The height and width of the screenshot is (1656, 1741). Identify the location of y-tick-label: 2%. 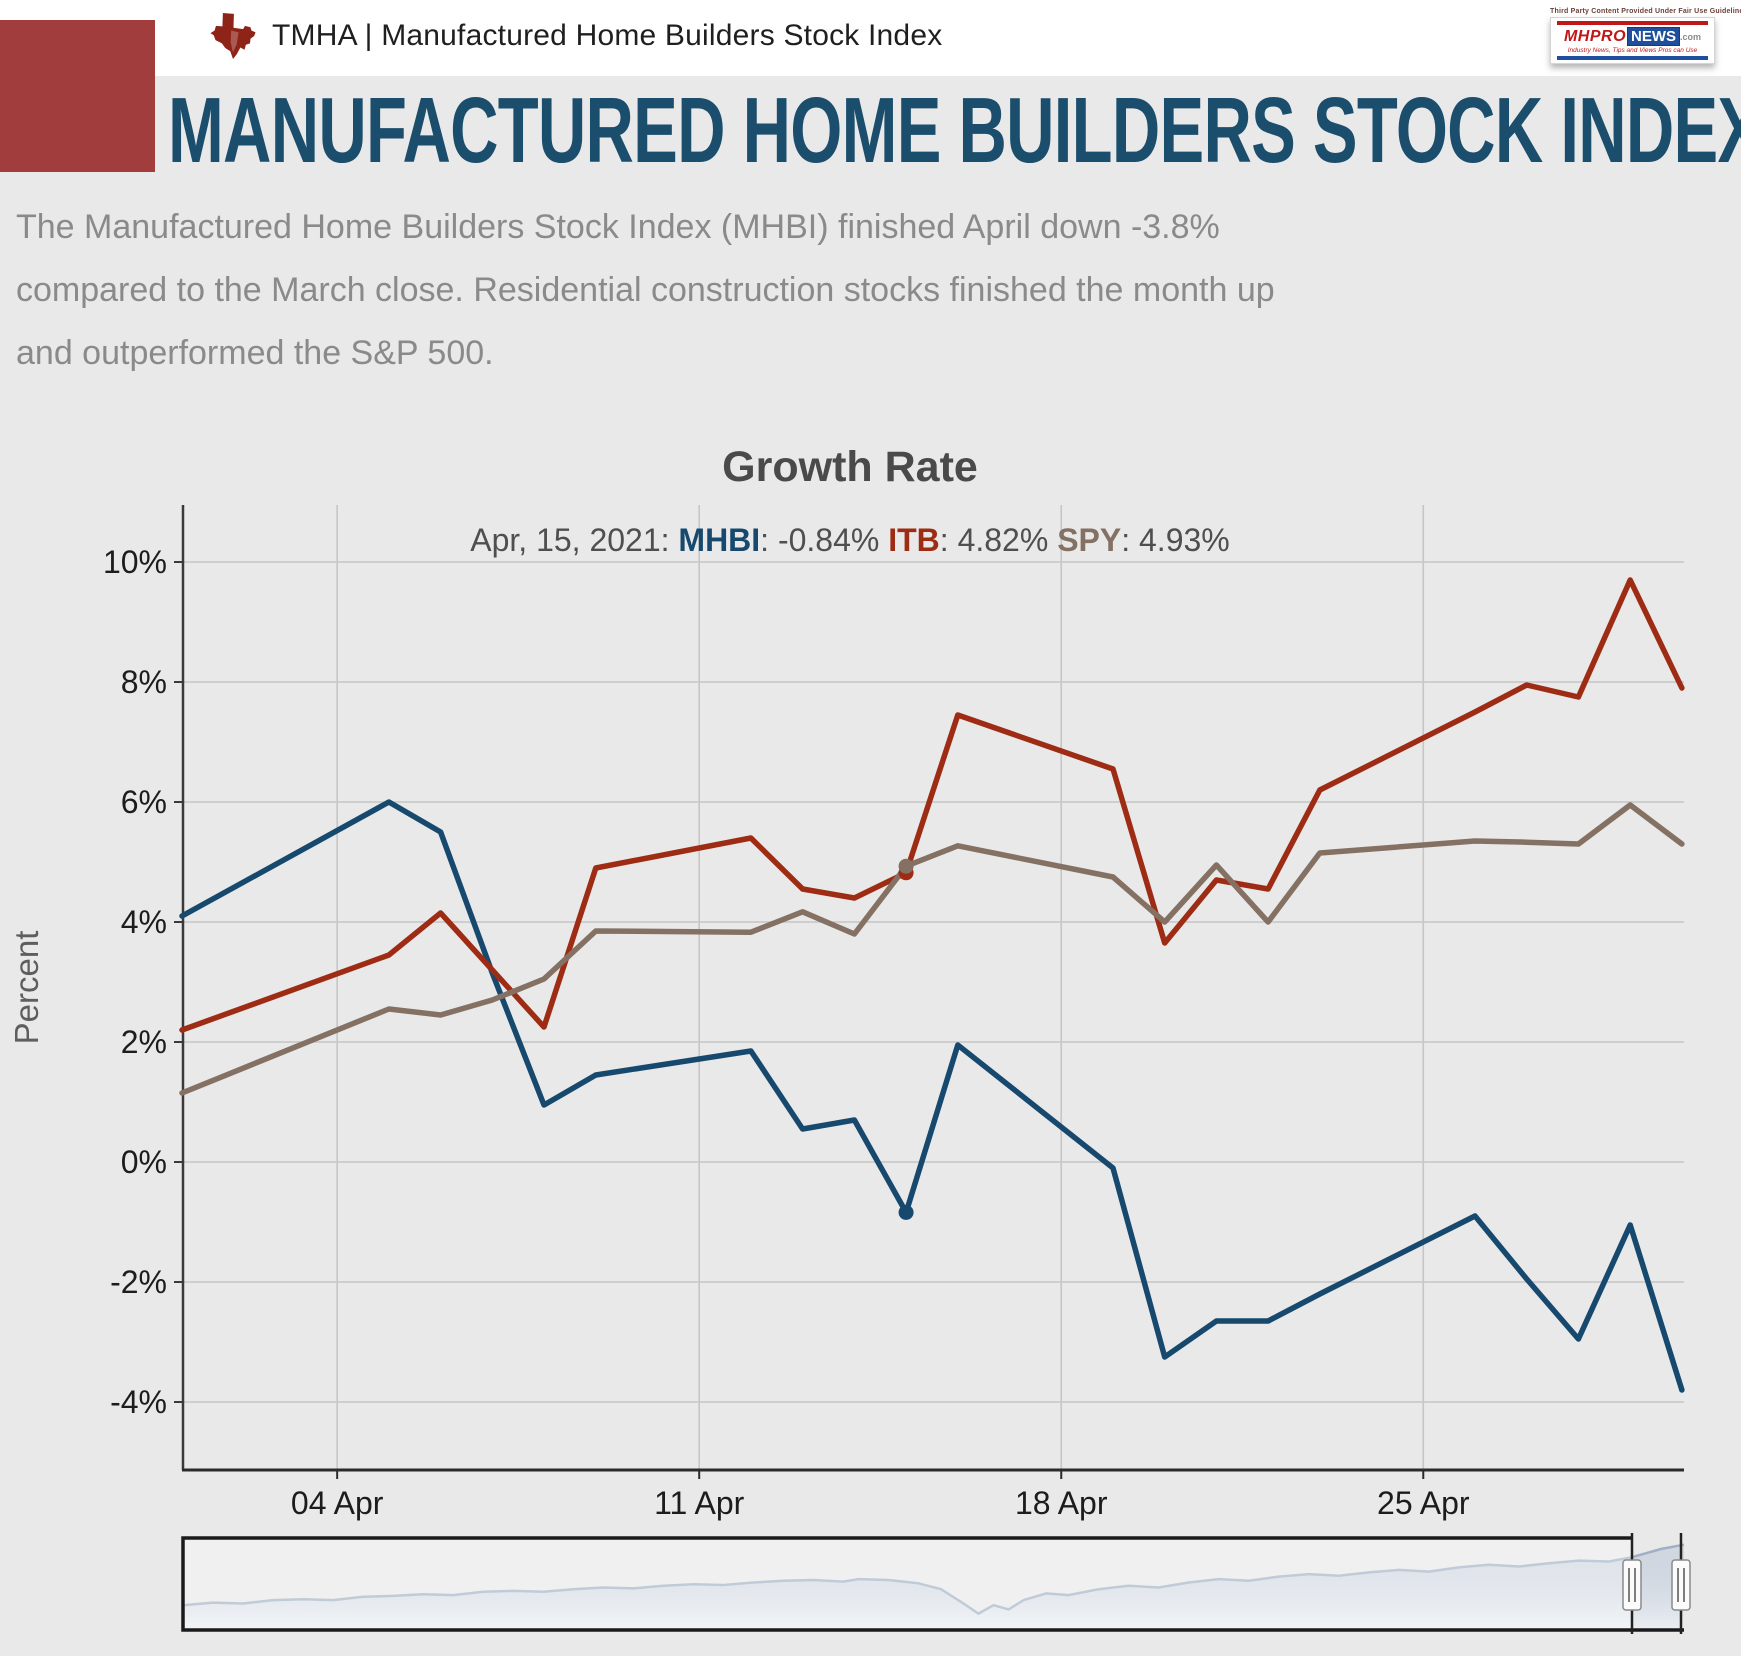
(144, 1042).